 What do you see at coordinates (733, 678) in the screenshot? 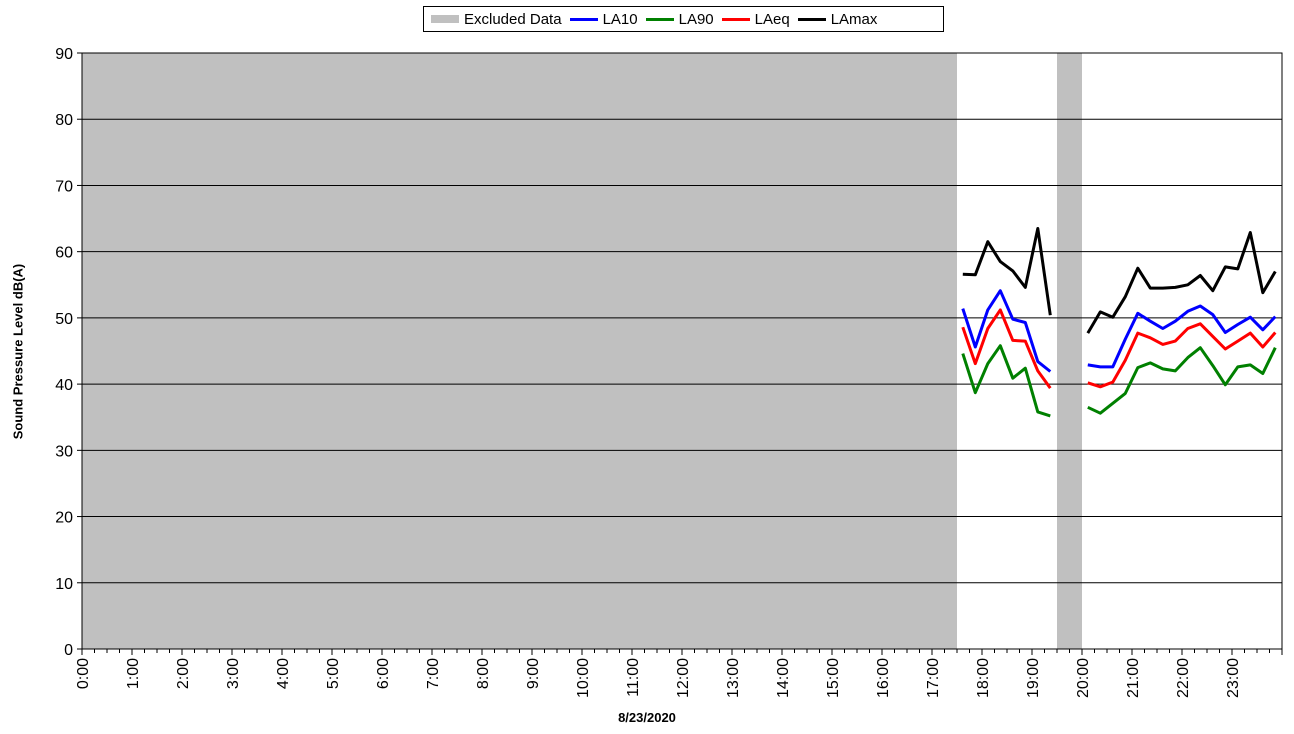
I see `x-tick-label-1300: 13:00` at bounding box center [733, 678].